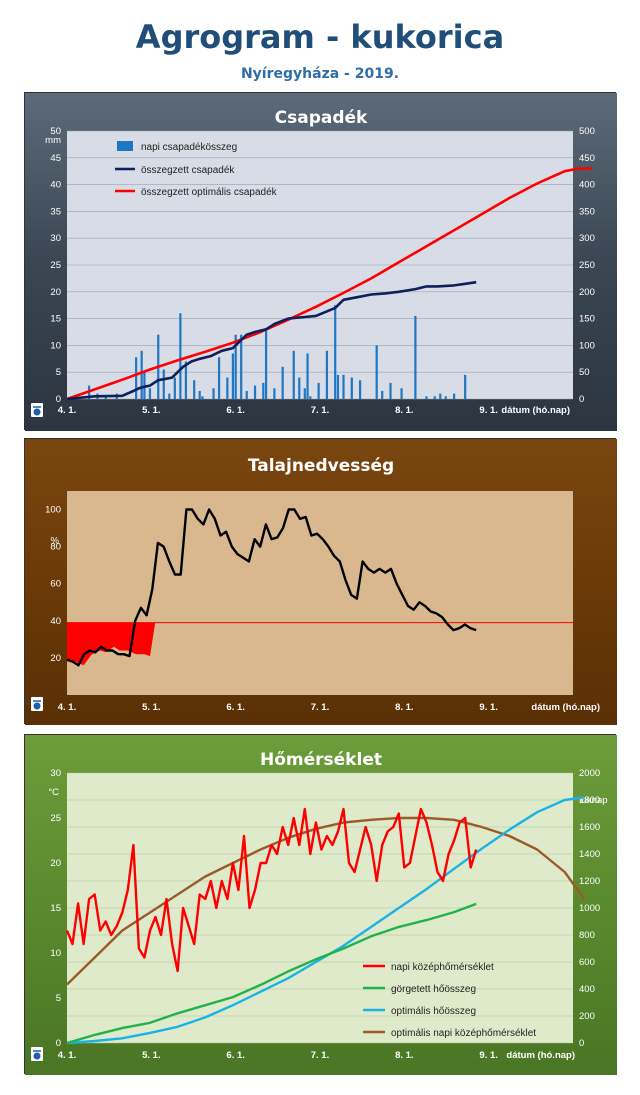 The height and width of the screenshot is (1095, 640). Describe the element at coordinates (433, 1011) in the screenshot. I see `legend-label: optimális hőösszeg` at that location.